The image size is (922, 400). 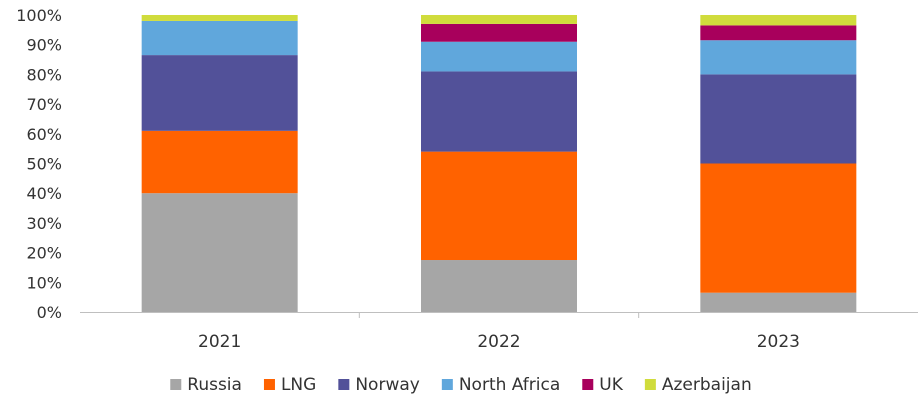 I want to click on bar-segment-russia-2022, so click(x=499, y=286).